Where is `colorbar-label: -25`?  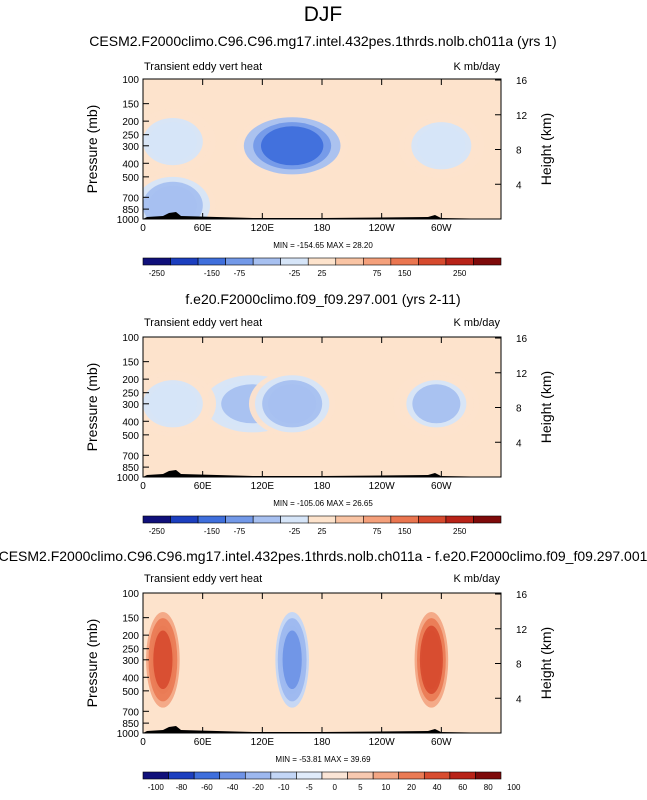 colorbar-label: -25 is located at coordinates (295, 273).